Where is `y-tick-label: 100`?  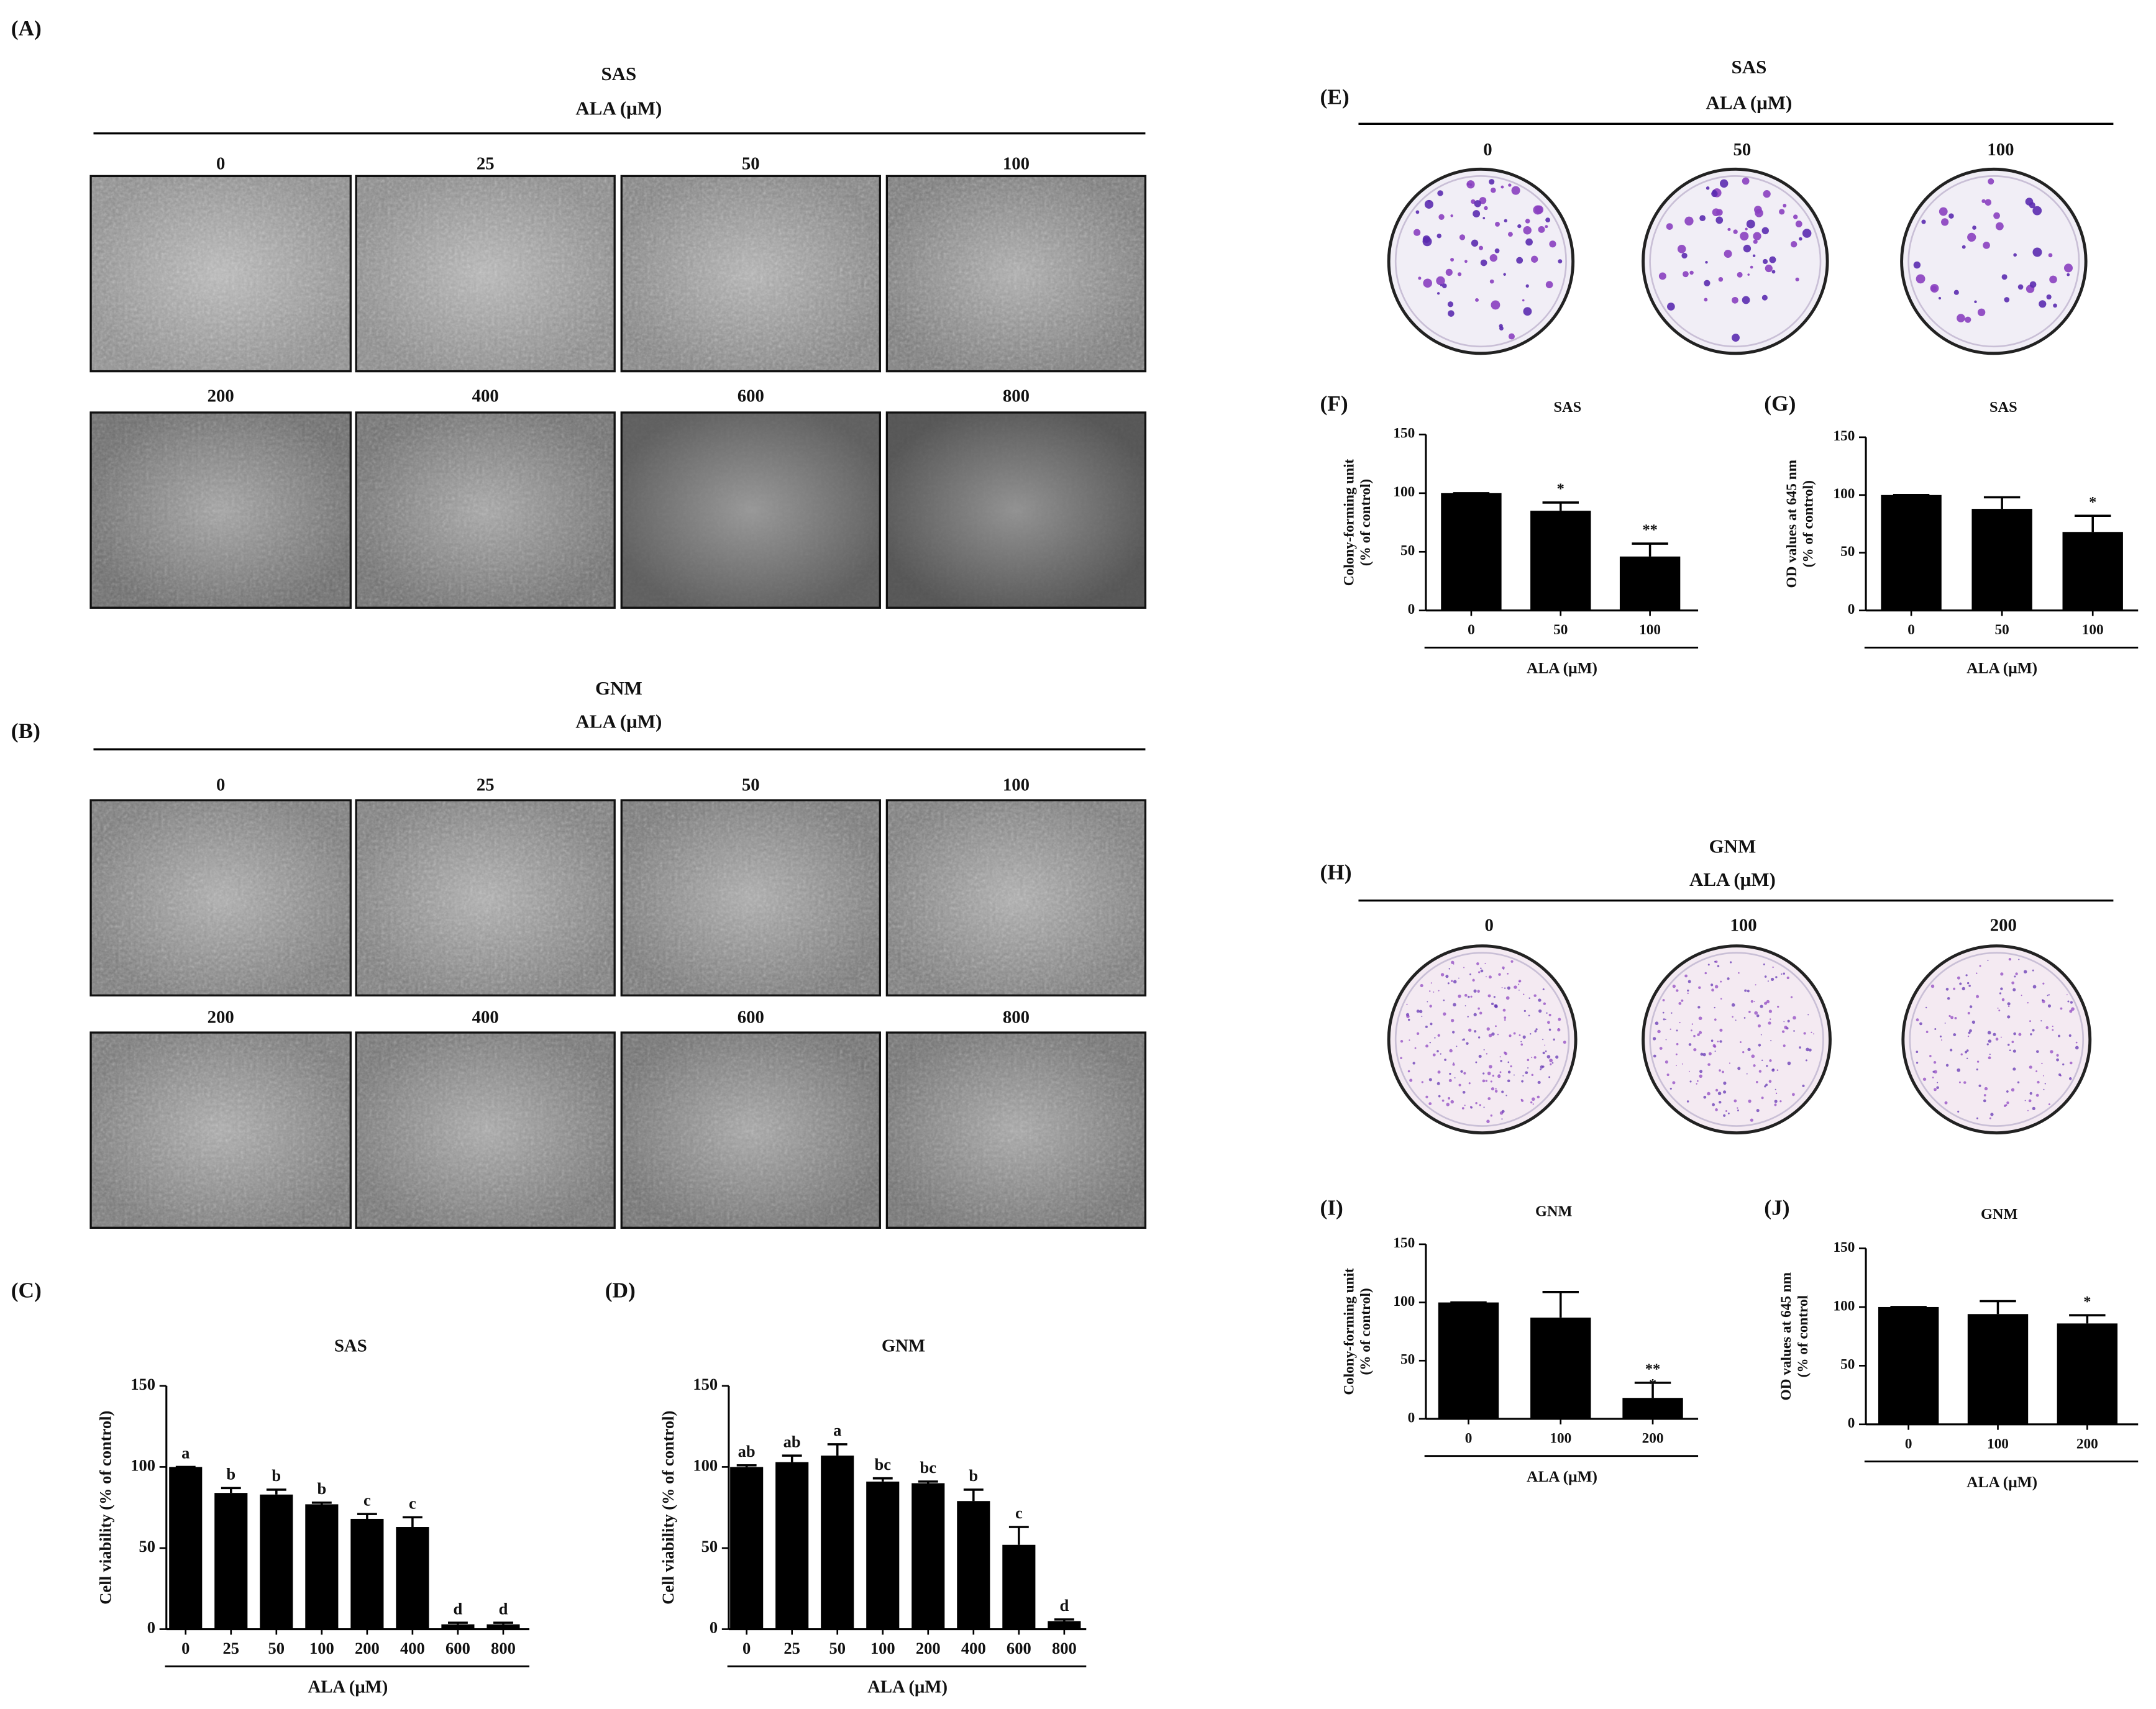
y-tick-label: 100 is located at coordinates (1404, 492).